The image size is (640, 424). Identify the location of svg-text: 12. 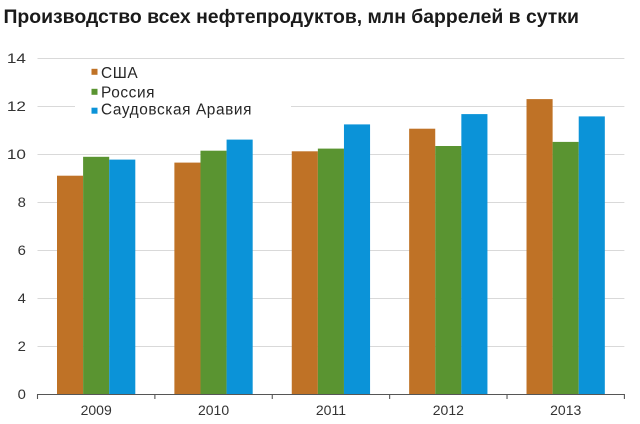
(16, 107).